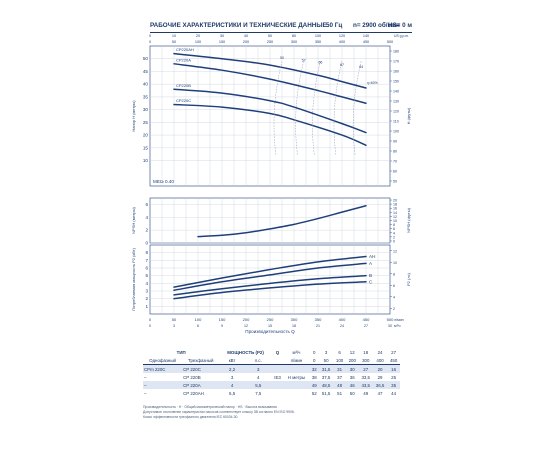 The image size is (550, 450). I want to click on head-value: 44, so click(394, 393).